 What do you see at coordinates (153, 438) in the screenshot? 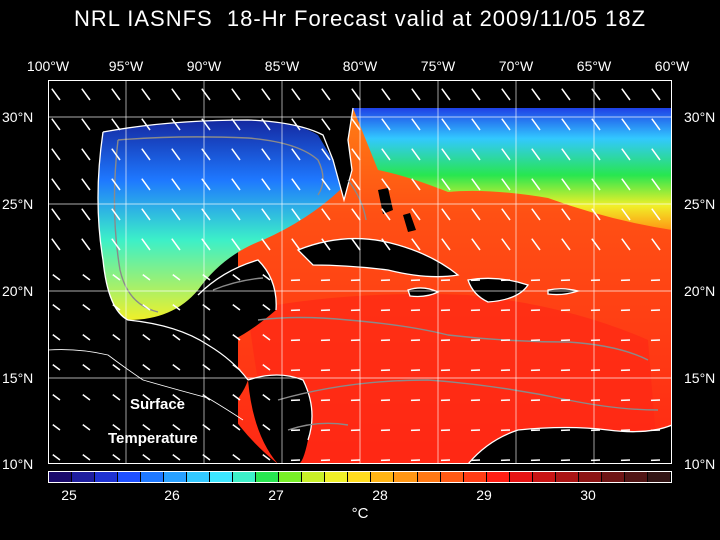
I see `overlay-label-temperature: Temperature` at bounding box center [153, 438].